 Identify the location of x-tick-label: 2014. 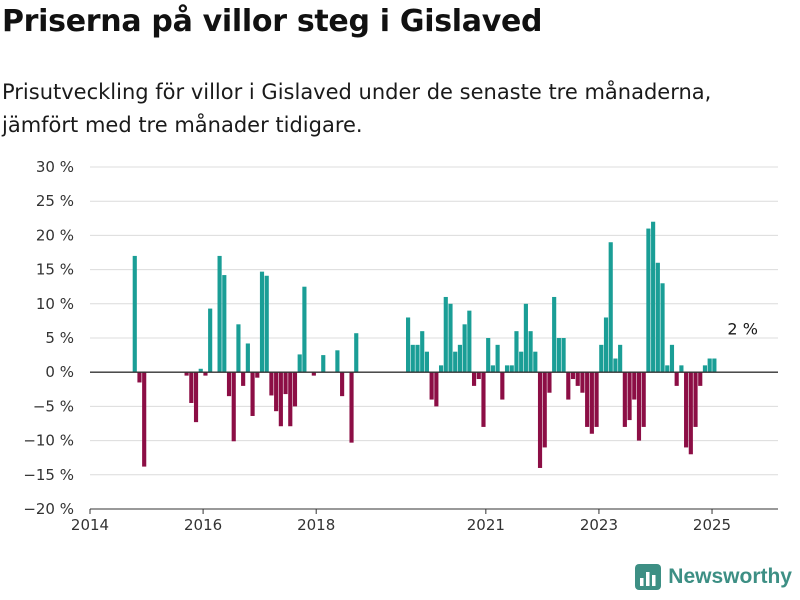
(90, 523).